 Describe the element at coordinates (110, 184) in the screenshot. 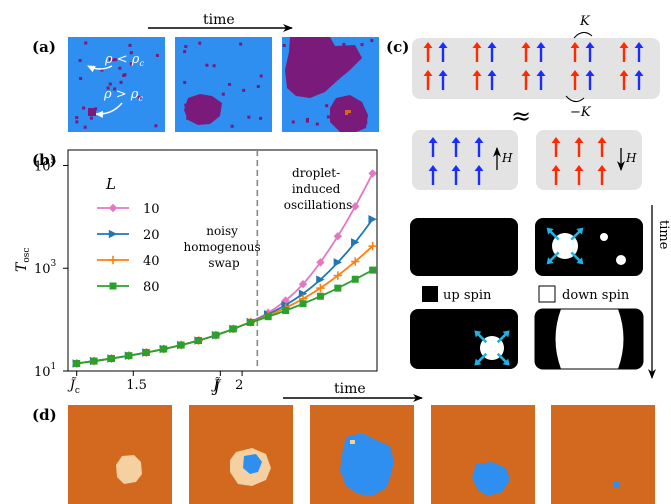

I see `legend-title: L` at that location.